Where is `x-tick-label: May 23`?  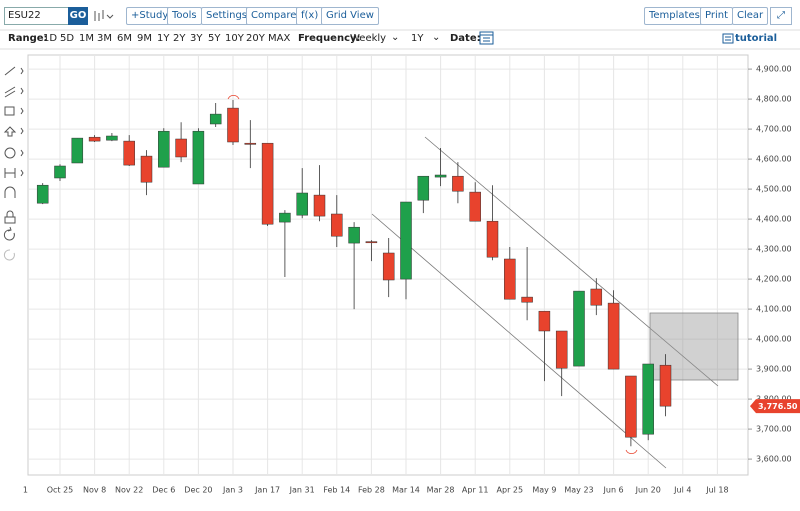 x-tick-label: May 23 is located at coordinates (578, 490).